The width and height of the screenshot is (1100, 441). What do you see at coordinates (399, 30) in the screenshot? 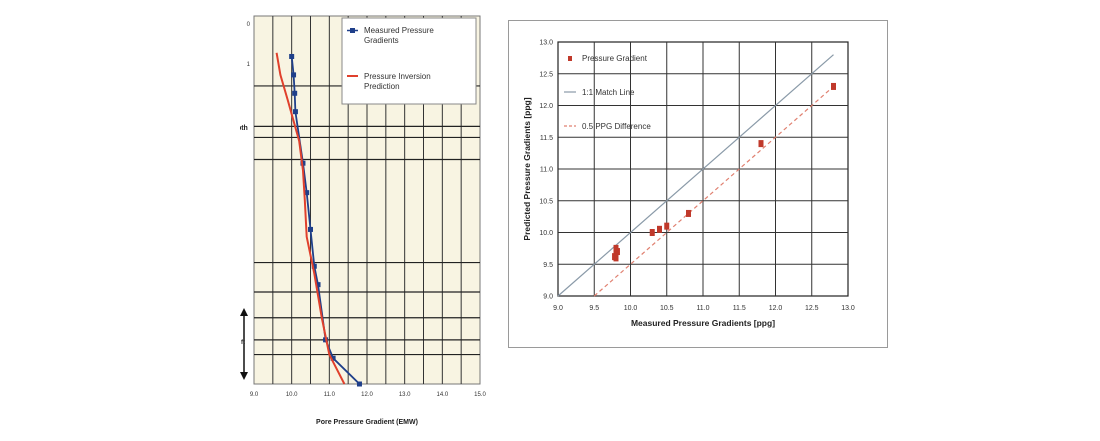
I see `legend-label-measured: Measured Pressure` at bounding box center [399, 30].